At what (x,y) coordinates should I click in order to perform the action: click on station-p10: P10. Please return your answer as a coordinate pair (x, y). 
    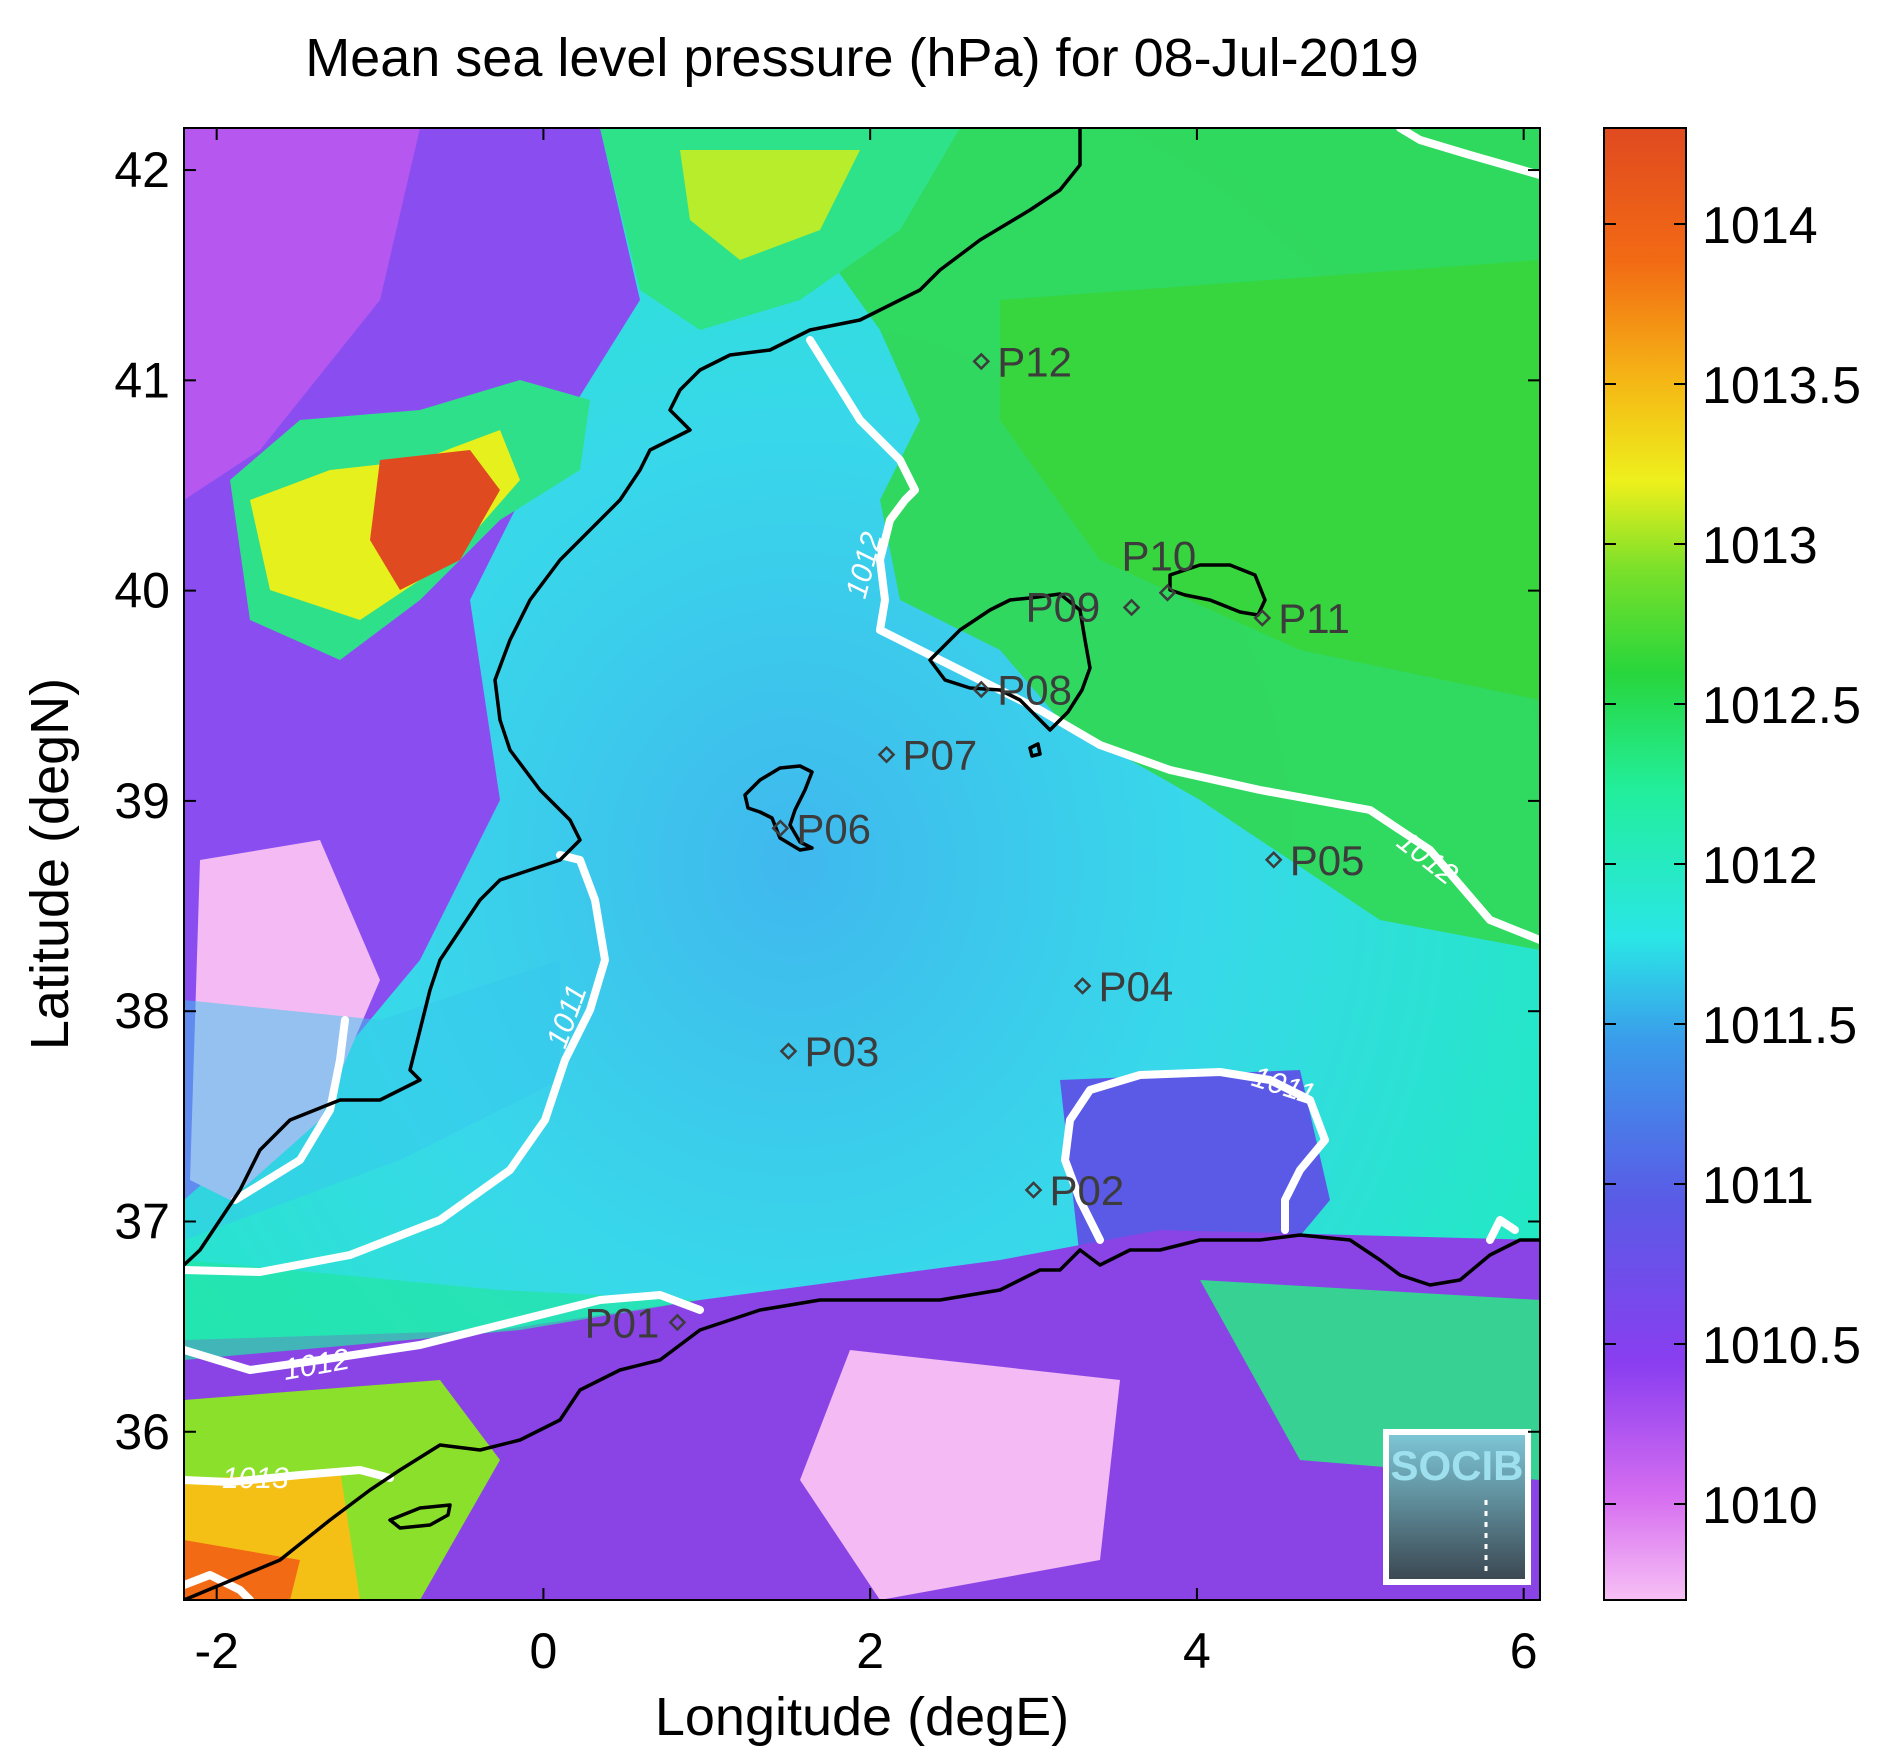
    Looking at the image, I should click on (1159, 567).